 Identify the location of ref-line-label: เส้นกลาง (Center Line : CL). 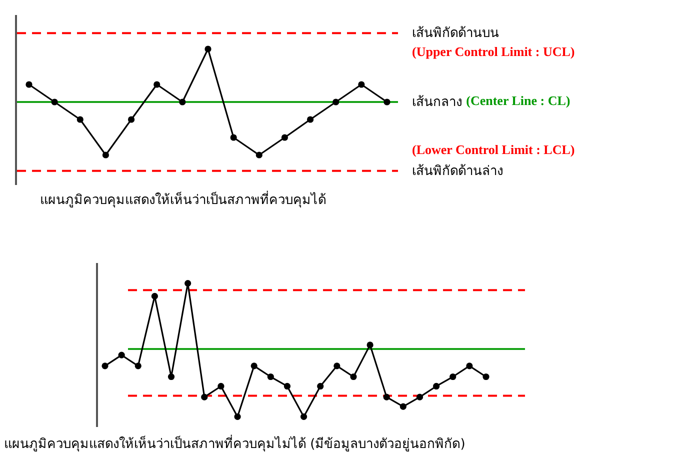
(491, 101).